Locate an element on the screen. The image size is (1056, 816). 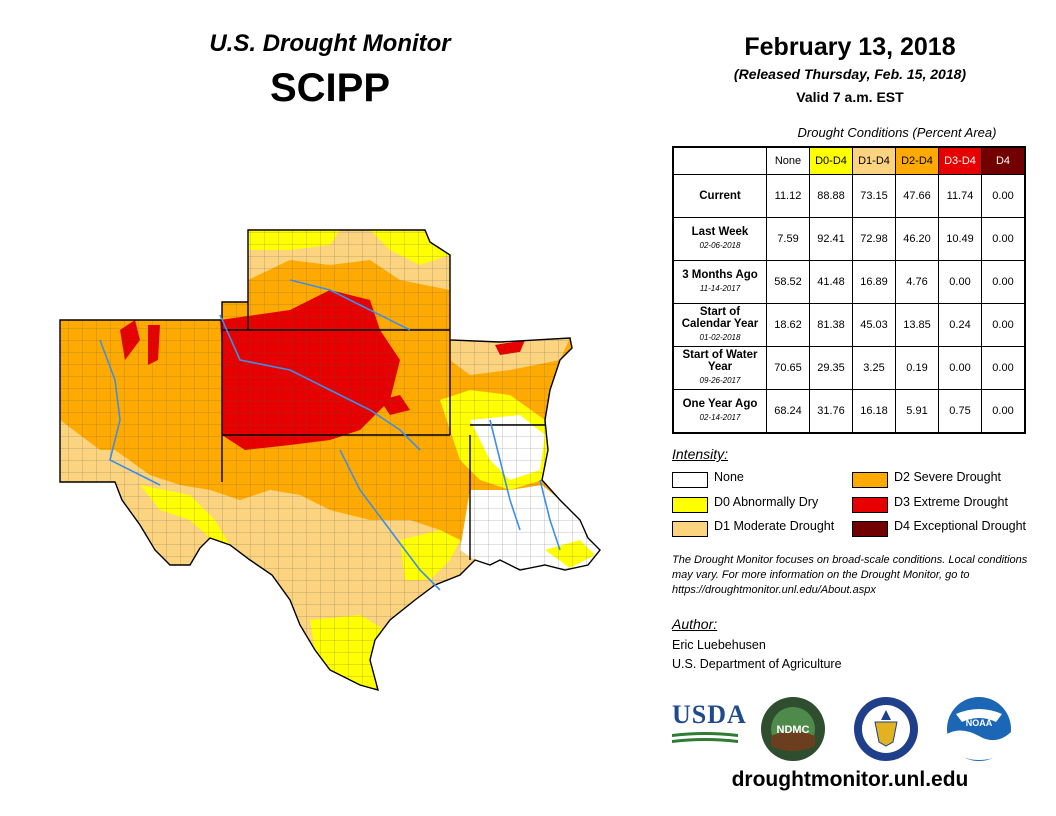
table-cell: 45.03 is located at coordinates (874, 325).